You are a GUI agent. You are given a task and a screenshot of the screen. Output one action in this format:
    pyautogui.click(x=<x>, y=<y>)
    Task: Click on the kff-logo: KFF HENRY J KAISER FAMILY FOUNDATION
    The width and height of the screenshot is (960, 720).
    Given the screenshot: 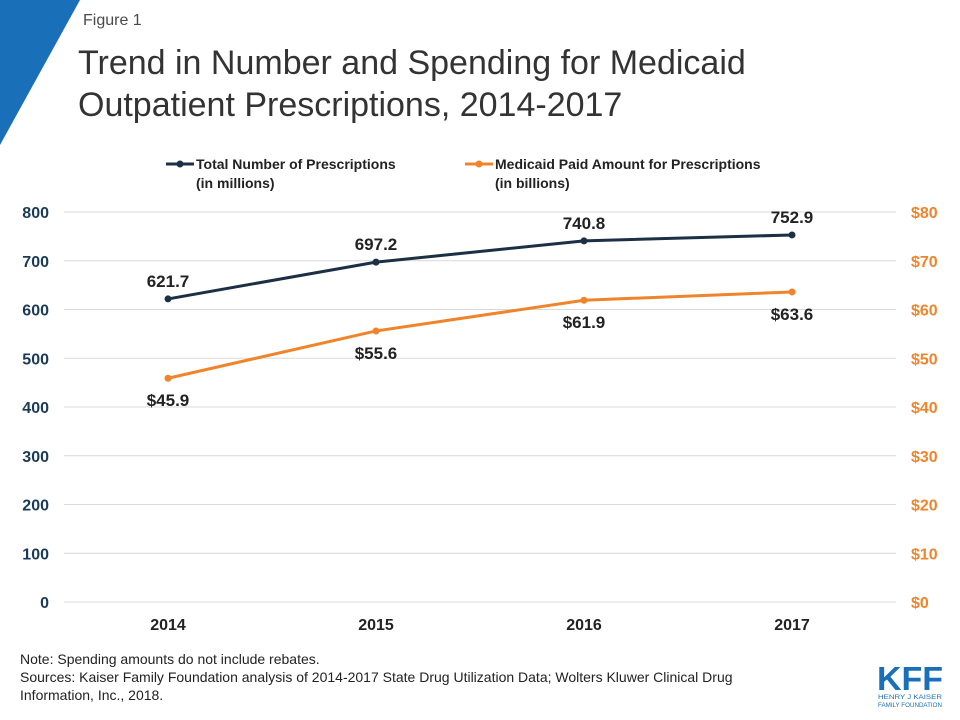 What is the action you would take?
    pyautogui.click(x=910, y=684)
    